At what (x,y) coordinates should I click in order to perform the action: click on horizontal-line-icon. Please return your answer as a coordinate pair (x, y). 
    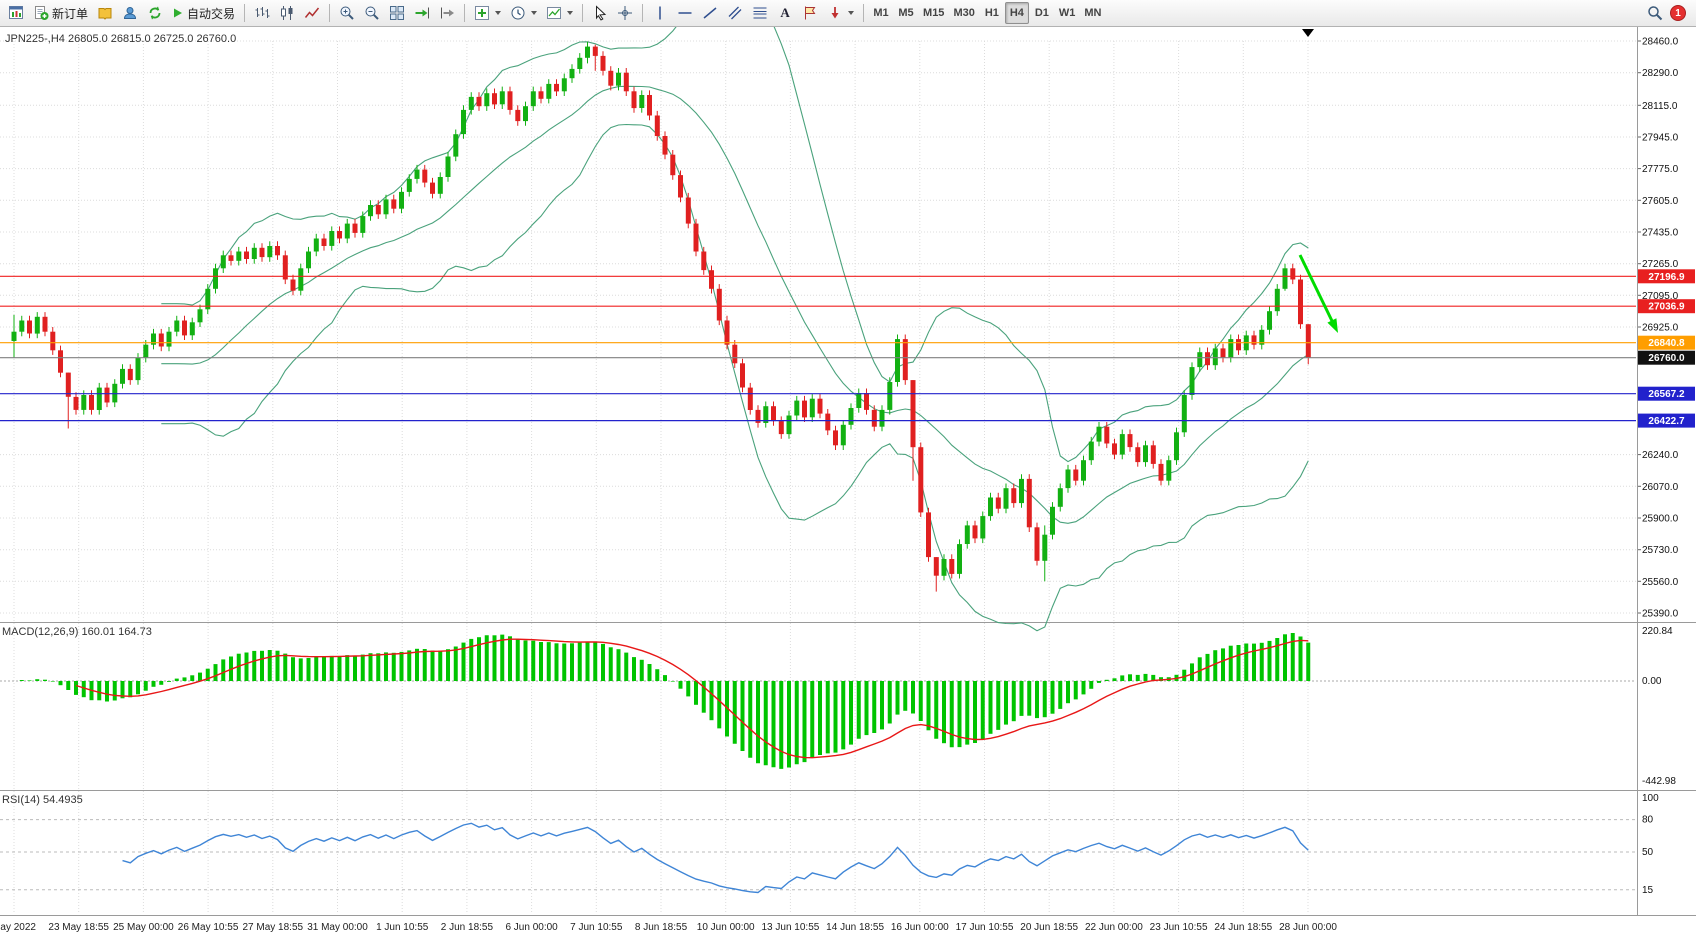
    Looking at the image, I should click on (685, 13).